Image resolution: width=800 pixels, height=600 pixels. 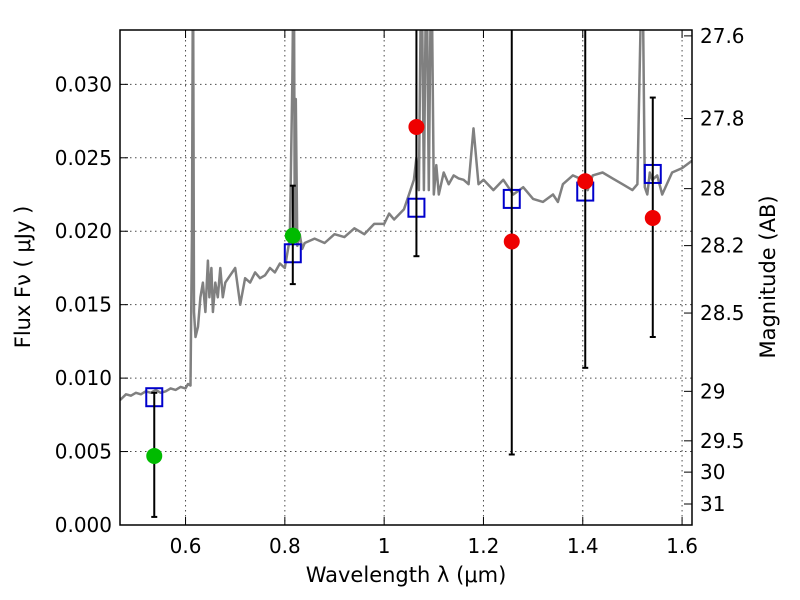 I want to click on y2-tick-label: 28.5, so click(x=722, y=313).